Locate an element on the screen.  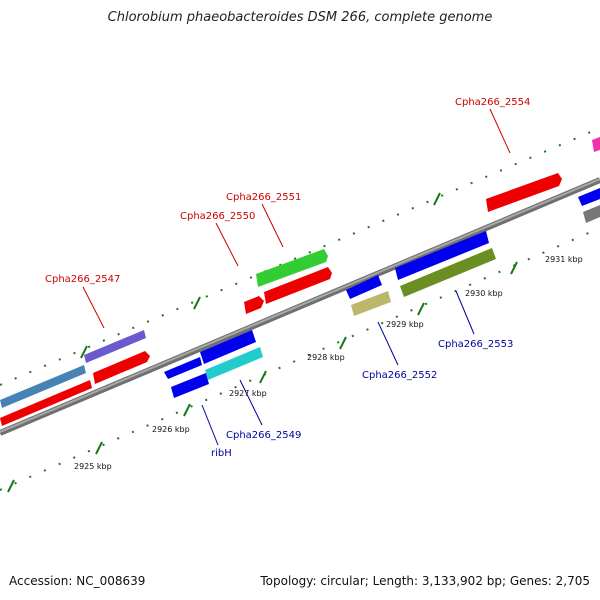
tick-label: 2929 kbp is located at coordinates (405, 324).